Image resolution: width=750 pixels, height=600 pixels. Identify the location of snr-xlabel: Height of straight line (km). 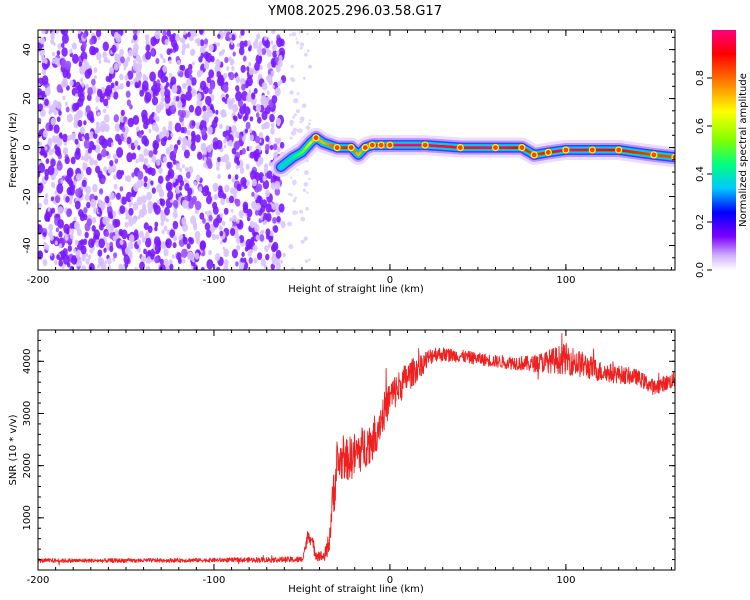
(356, 589).